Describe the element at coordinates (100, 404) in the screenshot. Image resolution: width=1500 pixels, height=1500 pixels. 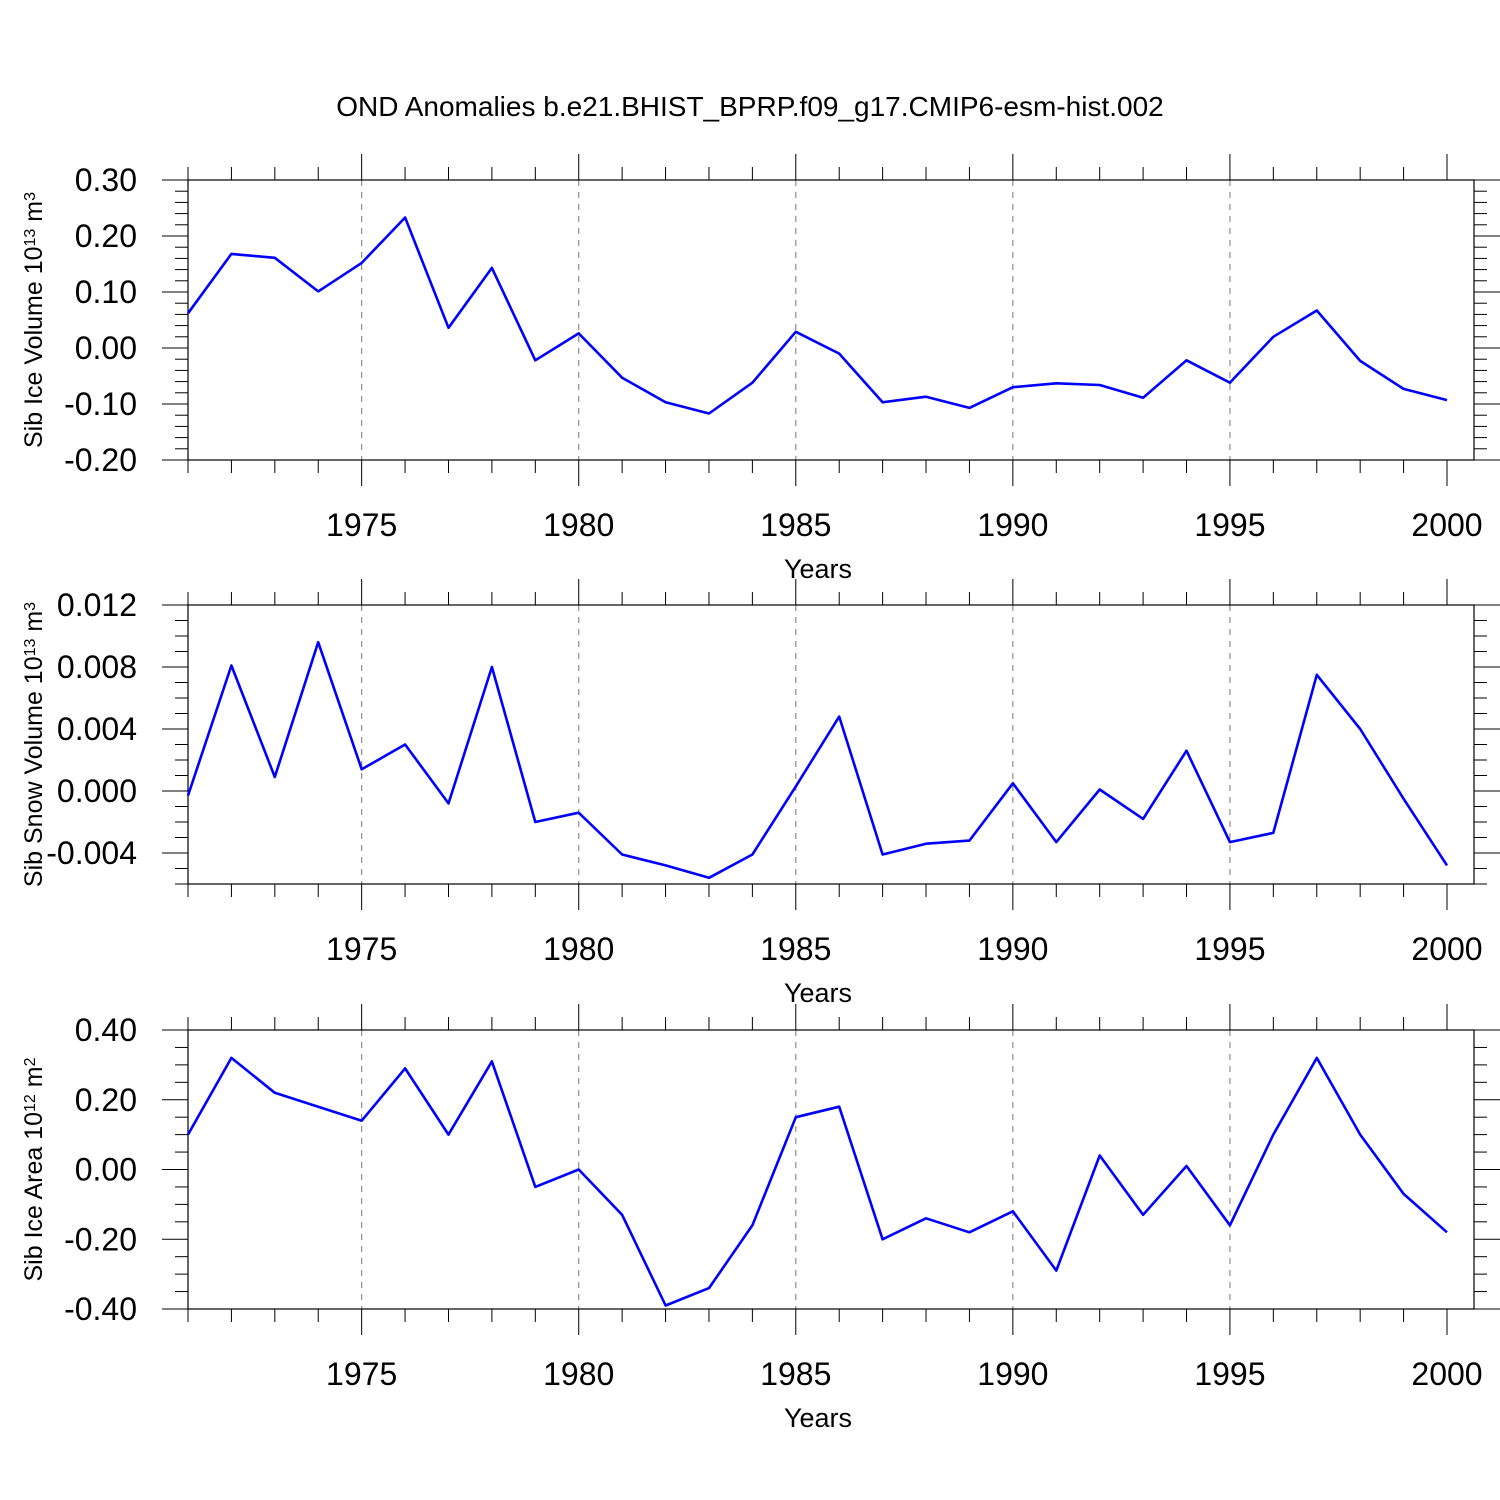
I see `y-tick-label: -0.10` at that location.